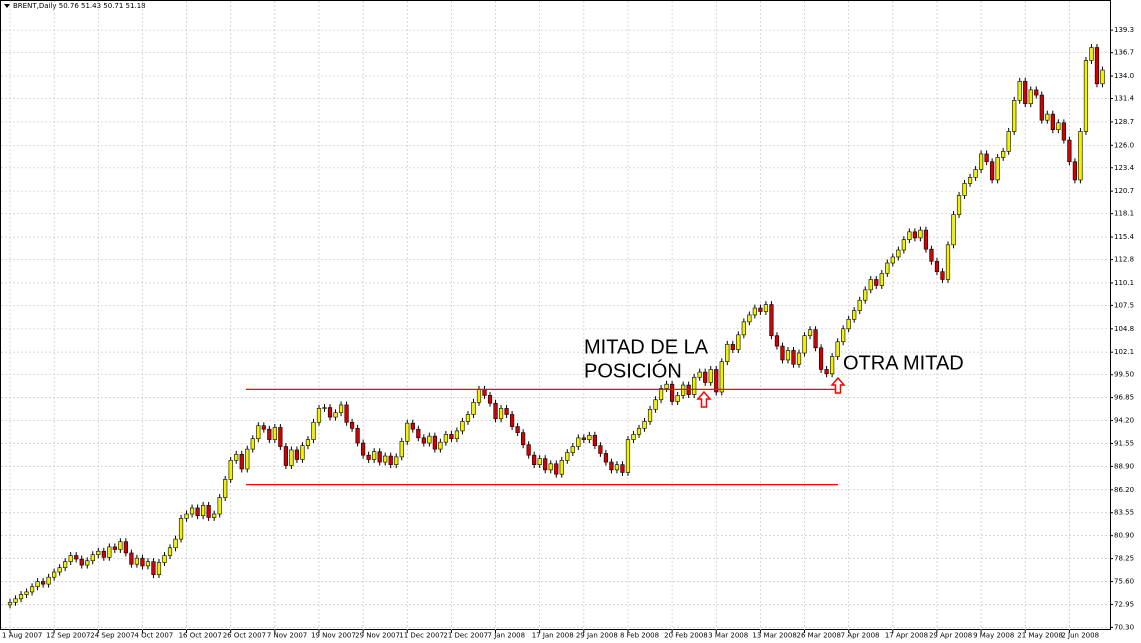  What do you see at coordinates (993, 636) in the screenshot?
I see `x-tick-label: 9 May 2008` at bounding box center [993, 636].